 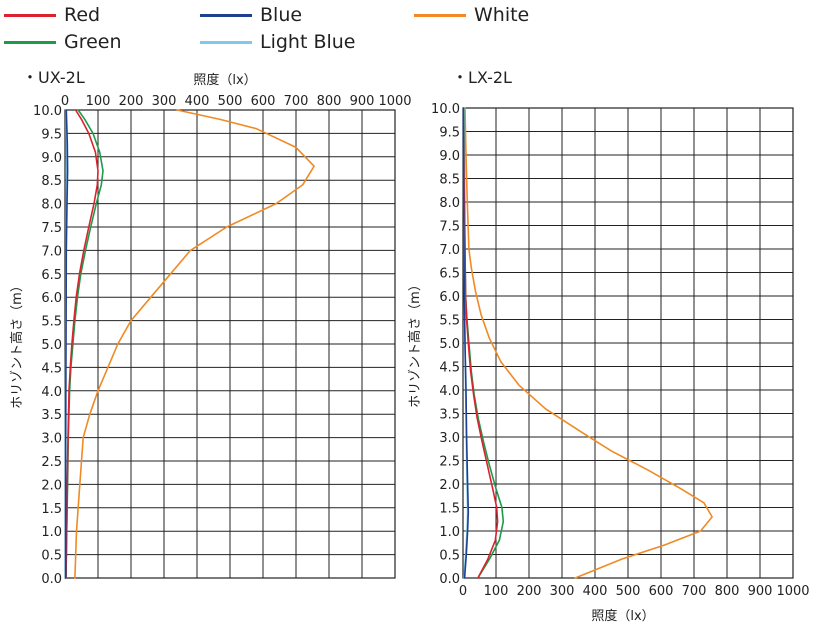 What do you see at coordinates (471, 15) in the screenshot?
I see `legend-item-white: White` at bounding box center [471, 15].